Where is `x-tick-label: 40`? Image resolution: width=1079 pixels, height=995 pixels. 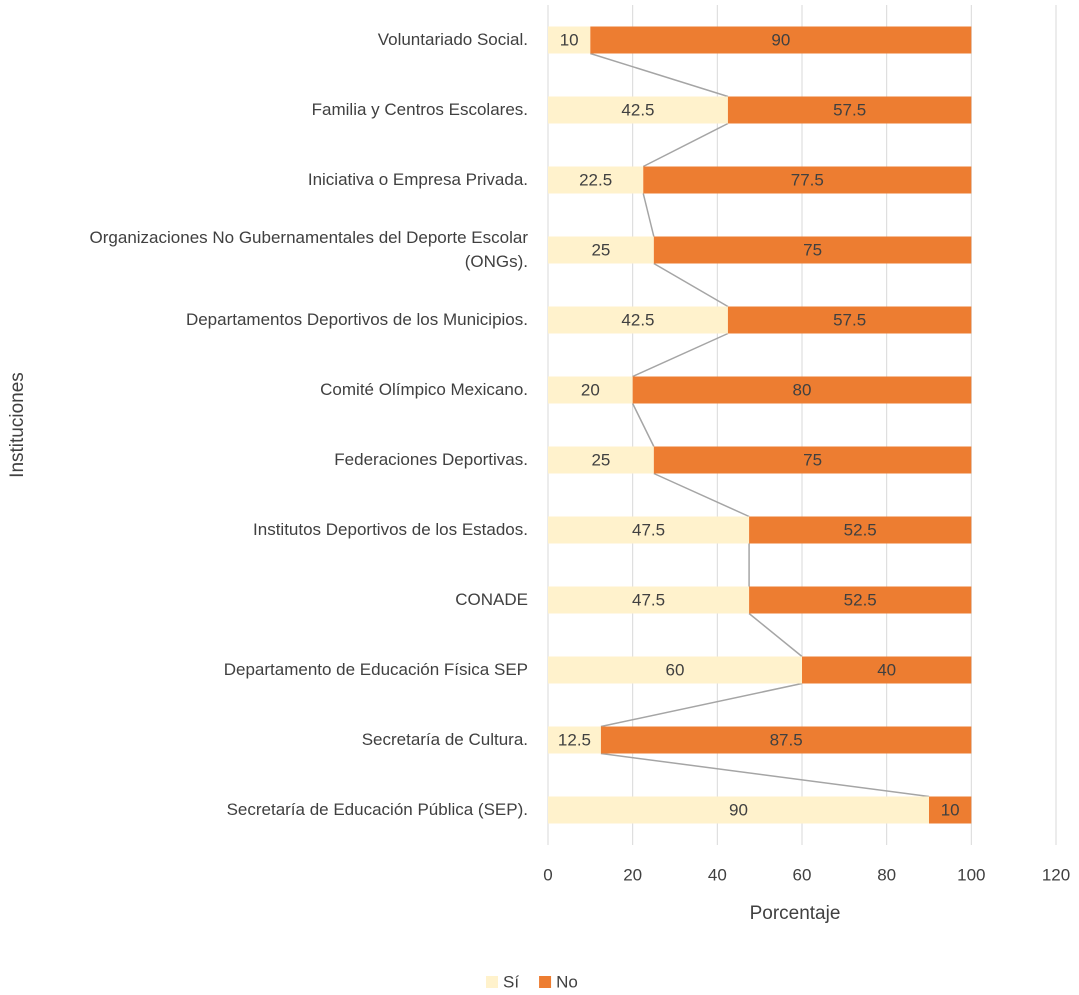
x-tick-label: 40 is located at coordinates (717, 874).